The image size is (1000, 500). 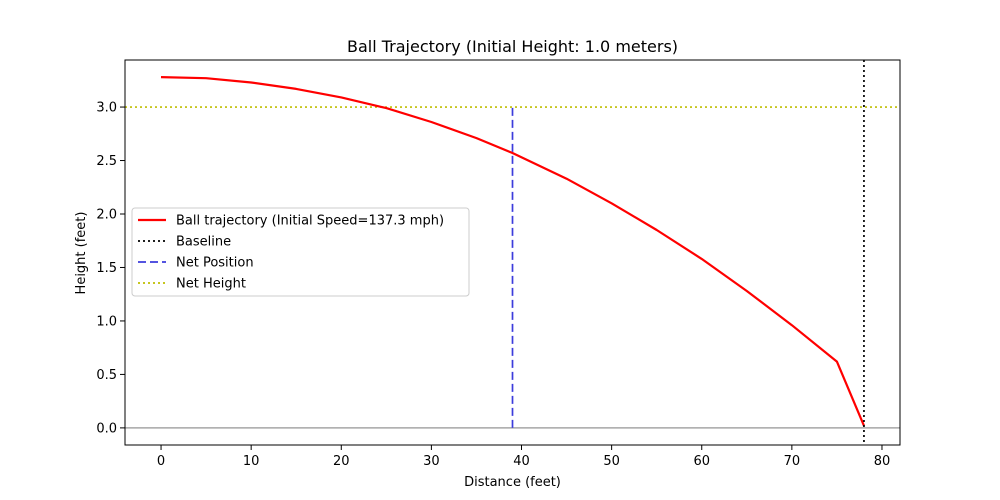 I want to click on x-tick-label: 10, so click(x=251, y=461).